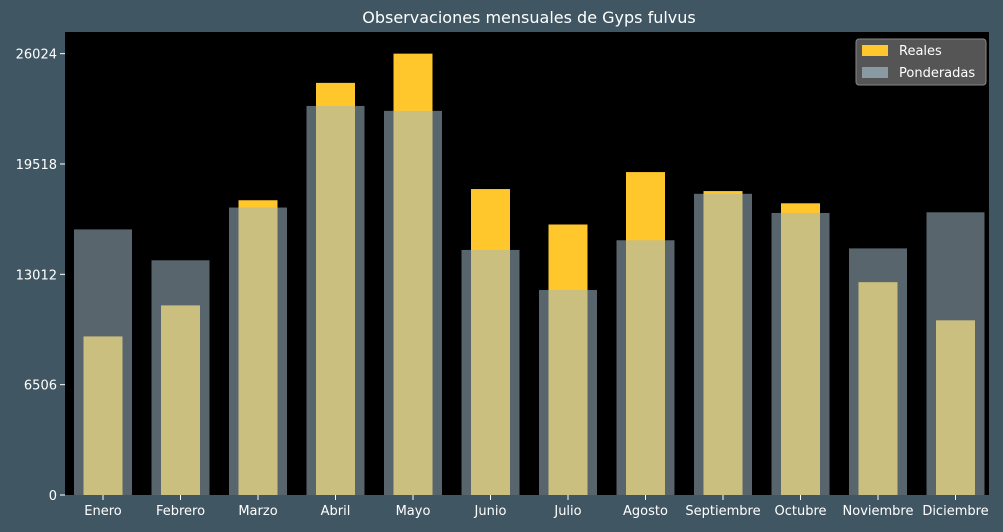 The width and height of the screenshot is (1003, 532). What do you see at coordinates (878, 511) in the screenshot?
I see `x-tick-label: Noviembre` at bounding box center [878, 511].